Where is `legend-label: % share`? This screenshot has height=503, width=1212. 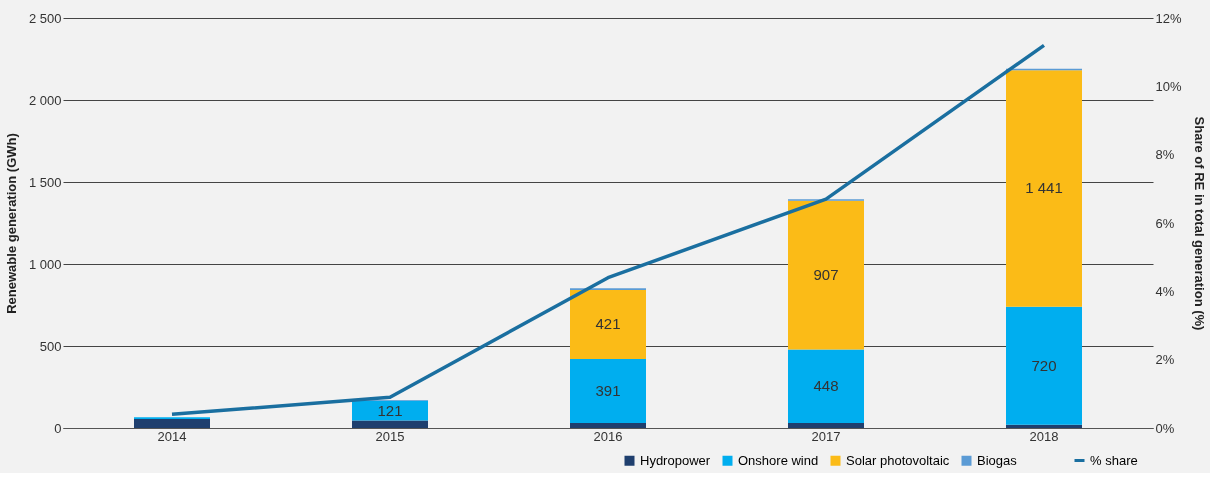 legend-label: % share is located at coordinates (1114, 460).